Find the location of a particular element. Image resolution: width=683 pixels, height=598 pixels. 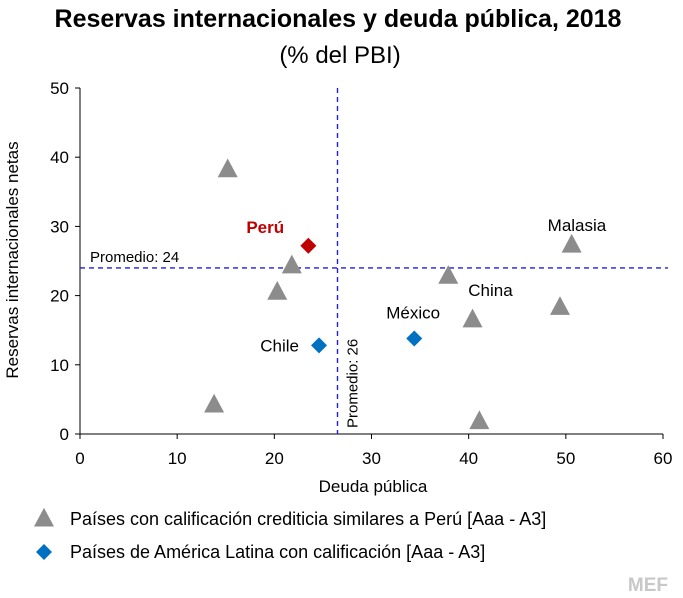

x-axis-label: Deuda pública is located at coordinates (373, 486).